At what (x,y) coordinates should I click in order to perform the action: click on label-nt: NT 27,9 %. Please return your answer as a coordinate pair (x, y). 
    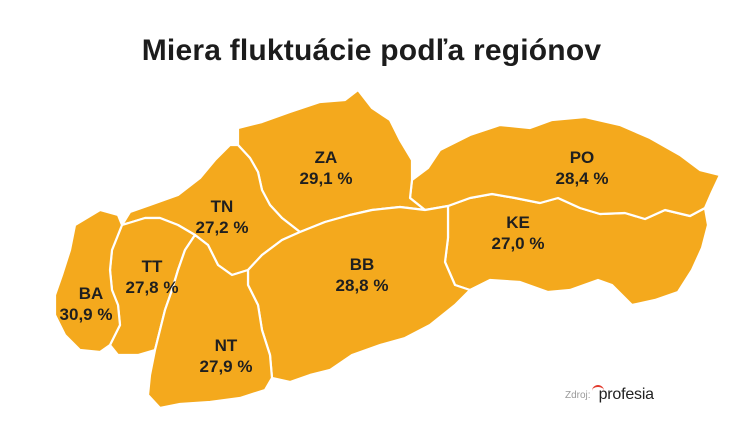
    Looking at the image, I should click on (226, 356).